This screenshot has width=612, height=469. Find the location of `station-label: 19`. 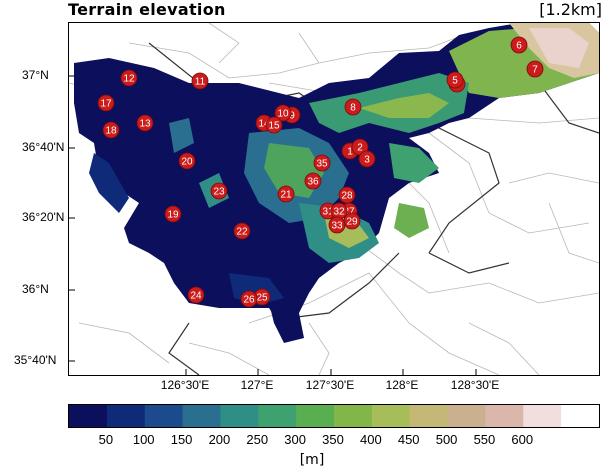

station-label: 19 is located at coordinates (173, 215).